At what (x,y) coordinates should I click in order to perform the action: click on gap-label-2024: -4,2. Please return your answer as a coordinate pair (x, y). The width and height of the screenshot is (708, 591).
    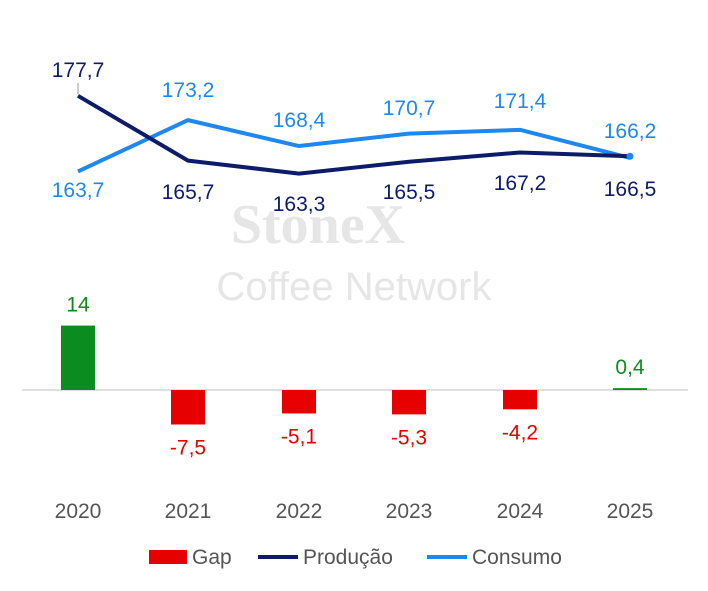
    Looking at the image, I should click on (520, 432).